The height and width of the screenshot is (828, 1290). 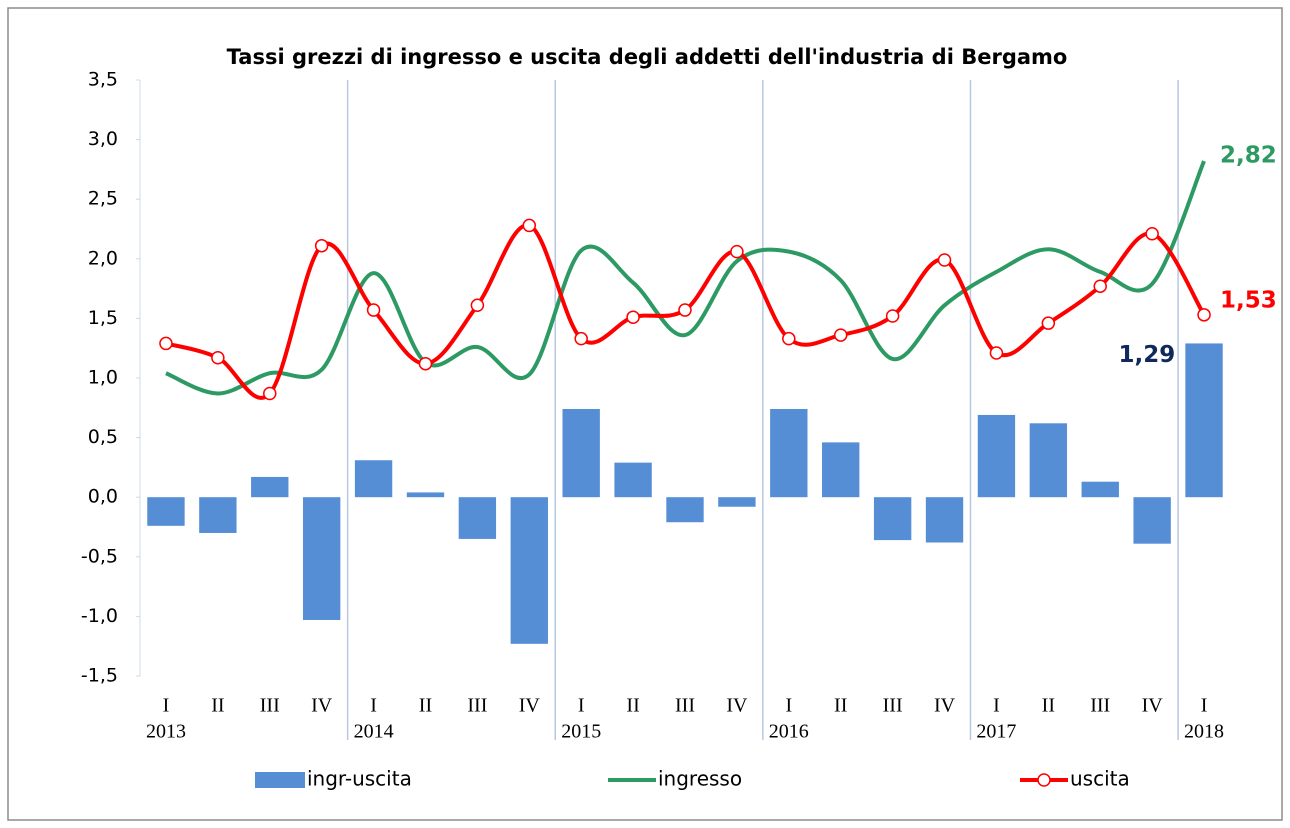 What do you see at coordinates (166, 732) in the screenshot?
I see `year-label: 2013` at bounding box center [166, 732].